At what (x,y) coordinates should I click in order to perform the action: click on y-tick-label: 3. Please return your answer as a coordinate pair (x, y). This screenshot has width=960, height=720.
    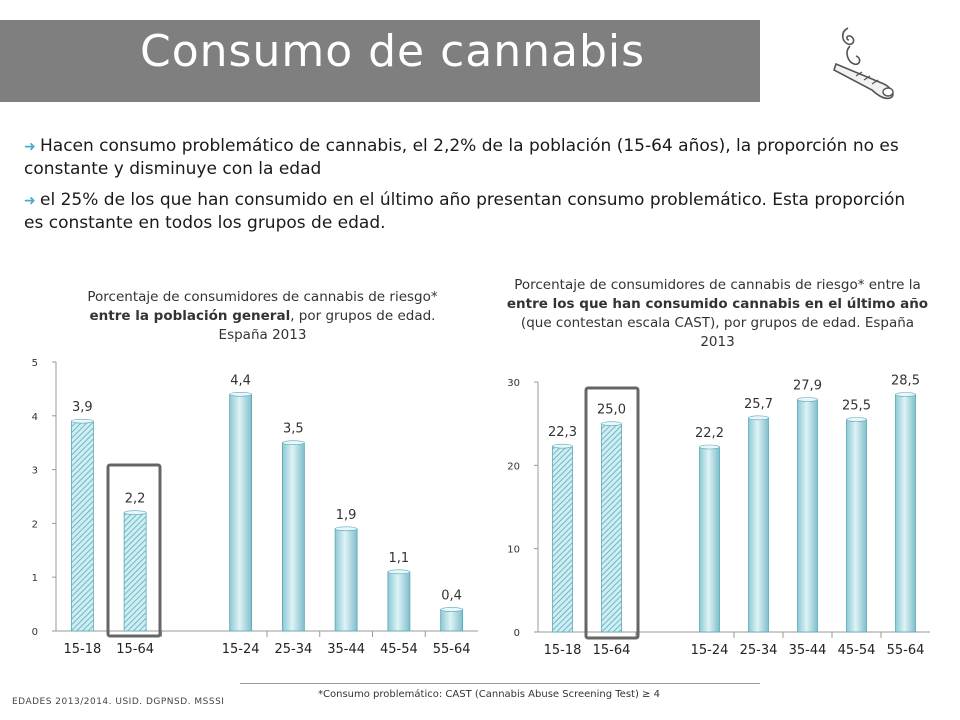
    Looking at the image, I should click on (35, 471).